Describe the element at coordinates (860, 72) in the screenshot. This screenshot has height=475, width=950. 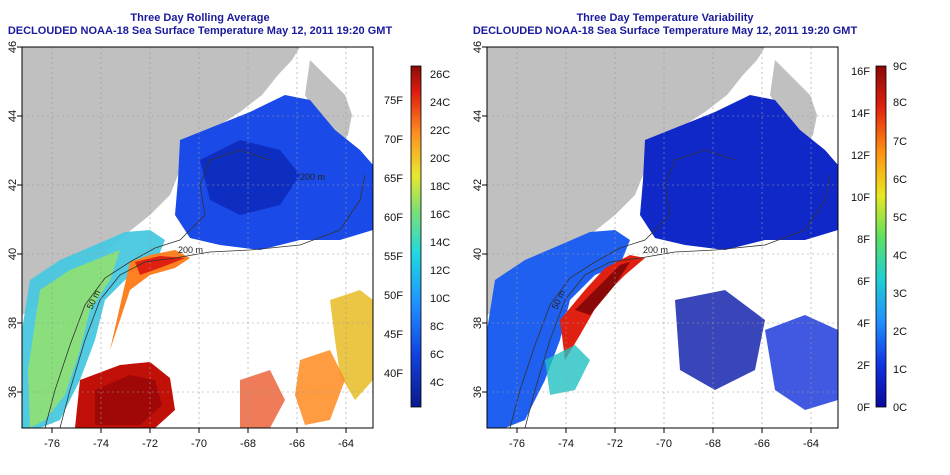
I see `f-tick-label: 16F` at that location.